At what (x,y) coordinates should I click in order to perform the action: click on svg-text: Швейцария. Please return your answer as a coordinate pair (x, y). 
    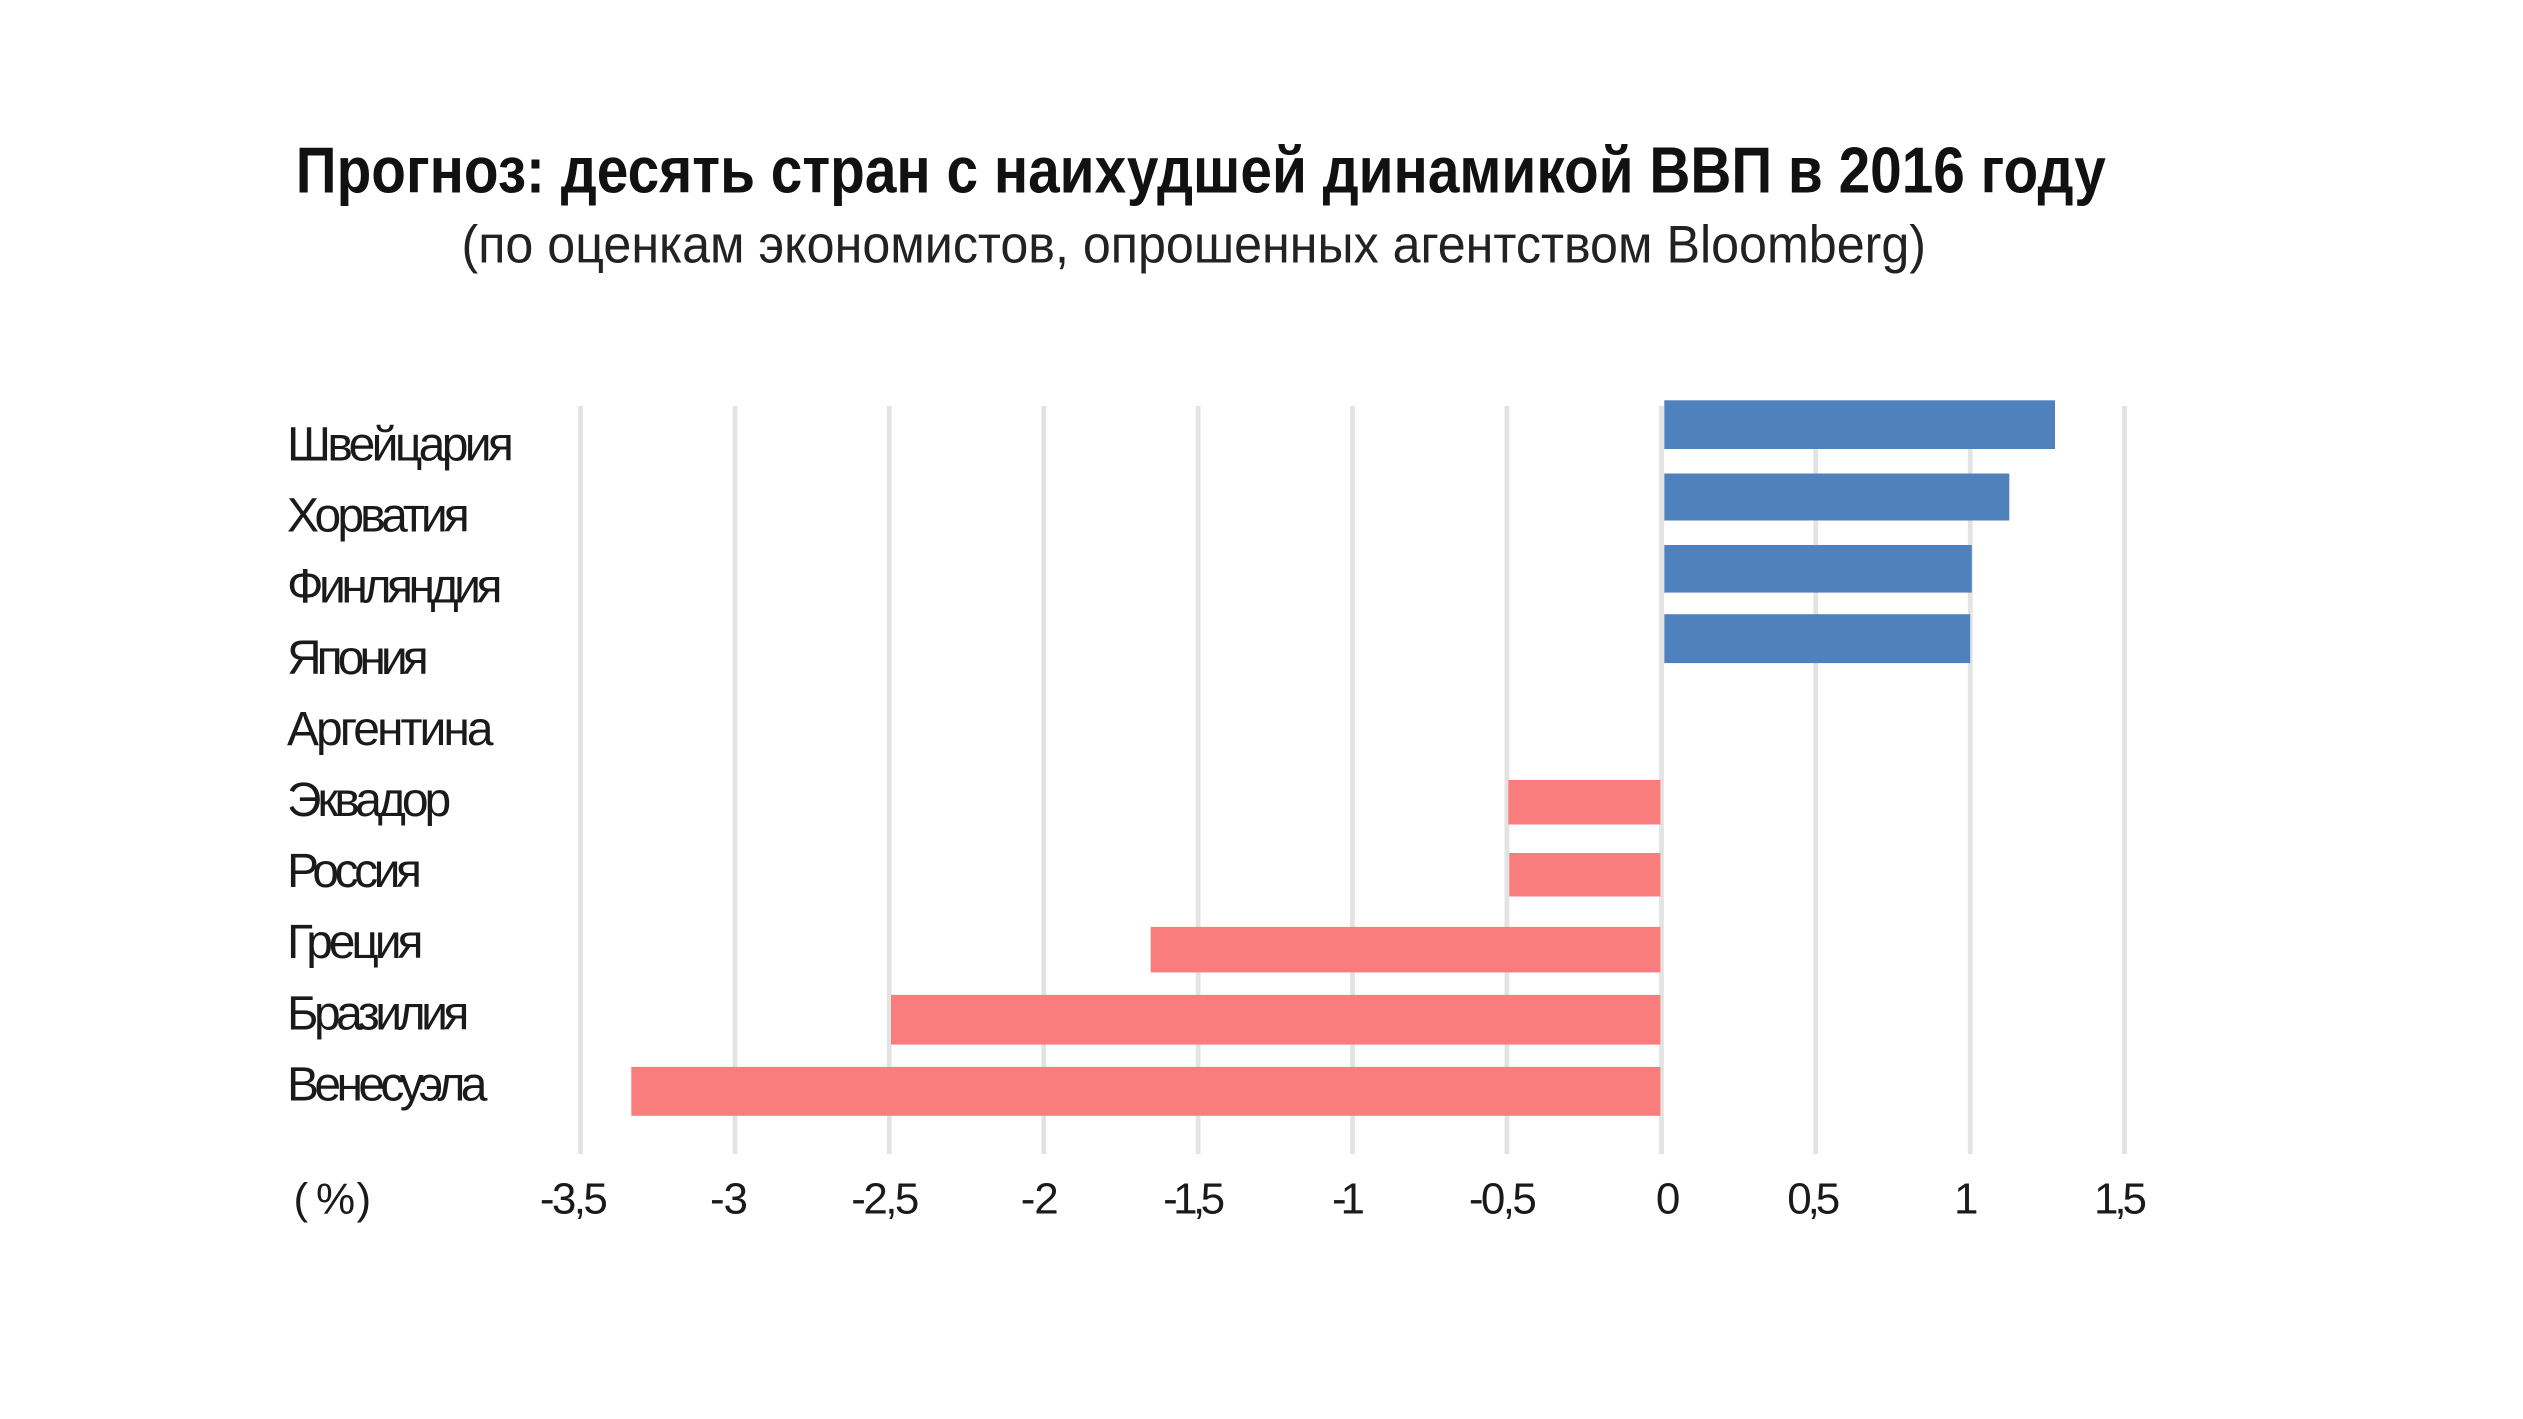
    Looking at the image, I should click on (400, 445).